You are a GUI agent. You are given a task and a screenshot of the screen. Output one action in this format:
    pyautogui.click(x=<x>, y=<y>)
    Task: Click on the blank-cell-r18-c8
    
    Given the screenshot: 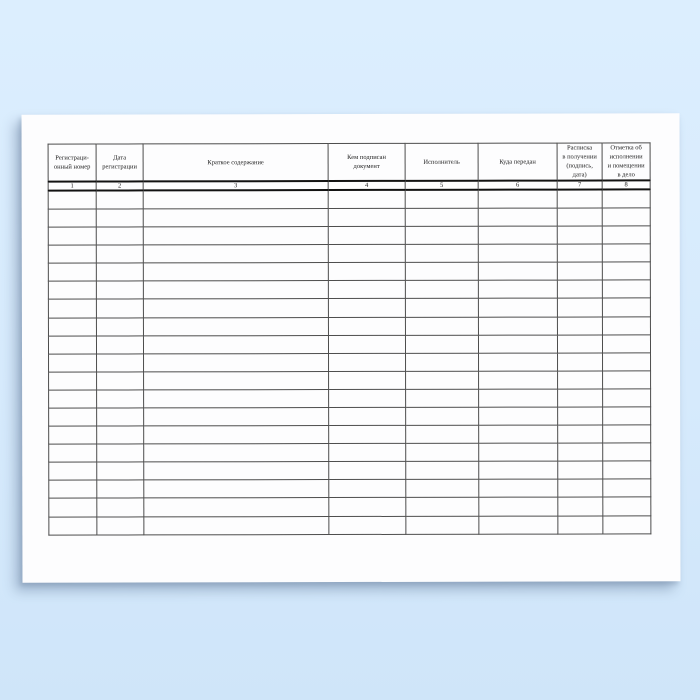 What is the action you would take?
    pyautogui.click(x=626, y=506)
    